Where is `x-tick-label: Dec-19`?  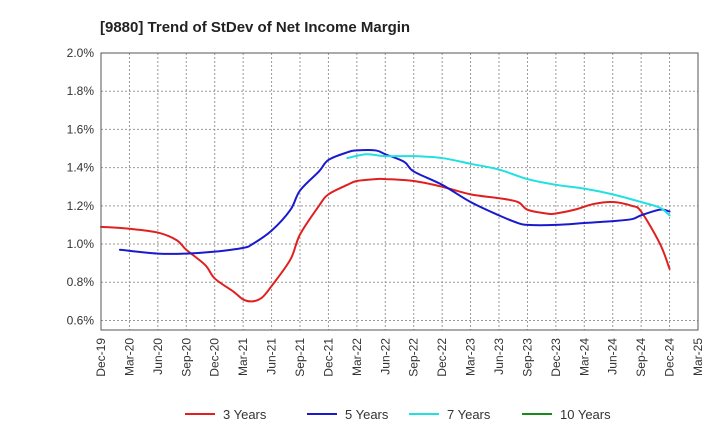
x-tick-label: Dec-19 is located at coordinates (101, 357).